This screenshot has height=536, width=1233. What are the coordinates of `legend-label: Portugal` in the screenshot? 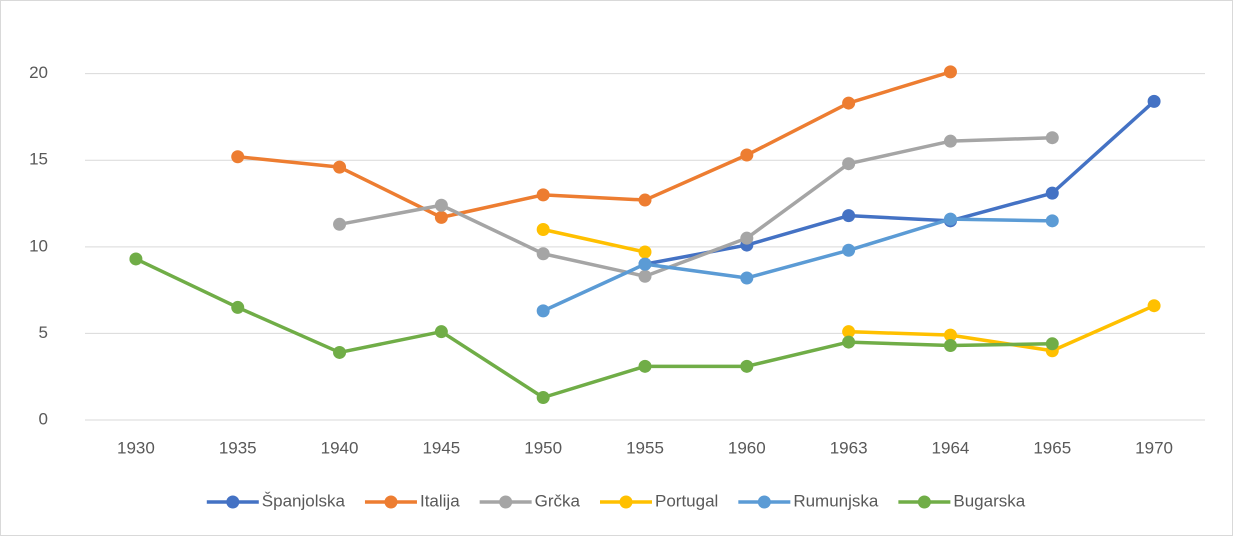 It's located at (686, 500).